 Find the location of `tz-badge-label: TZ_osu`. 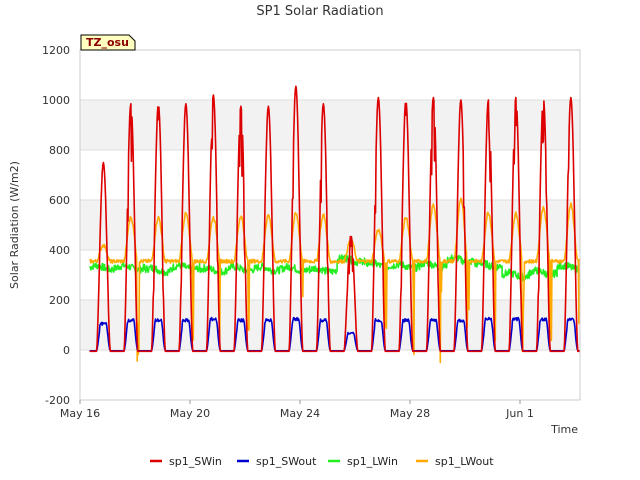

tz-badge-label: TZ_osu is located at coordinates (107, 42).